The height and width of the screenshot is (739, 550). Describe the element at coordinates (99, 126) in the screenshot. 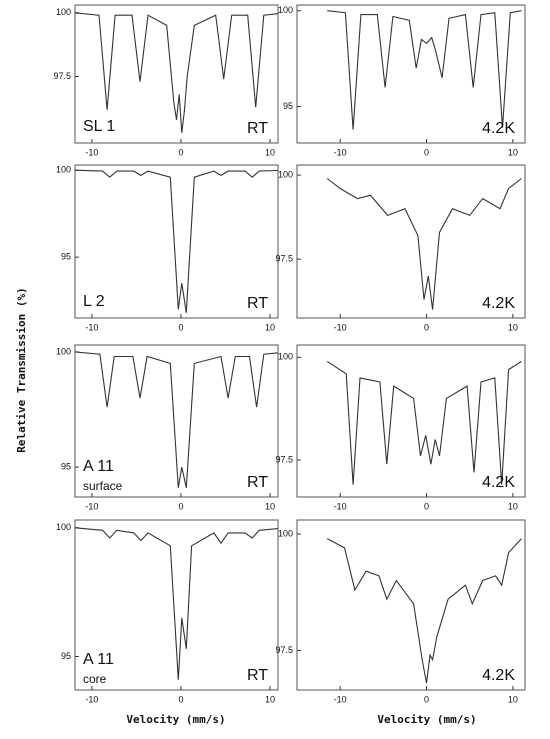

I see `sample-label: SL 1` at that location.